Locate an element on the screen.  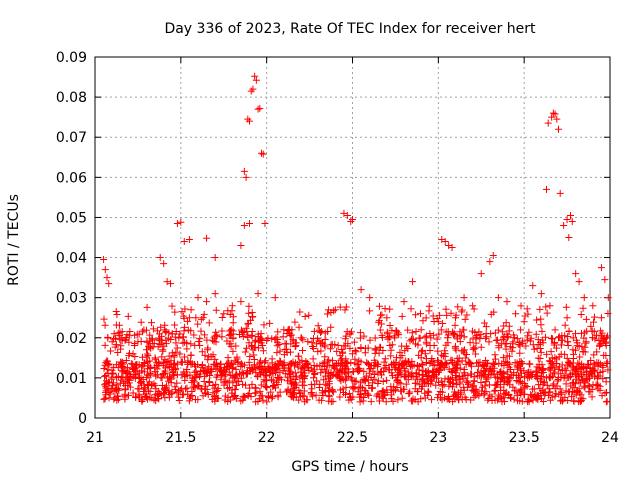
y-tick-label: 0.02 is located at coordinates (71, 339).